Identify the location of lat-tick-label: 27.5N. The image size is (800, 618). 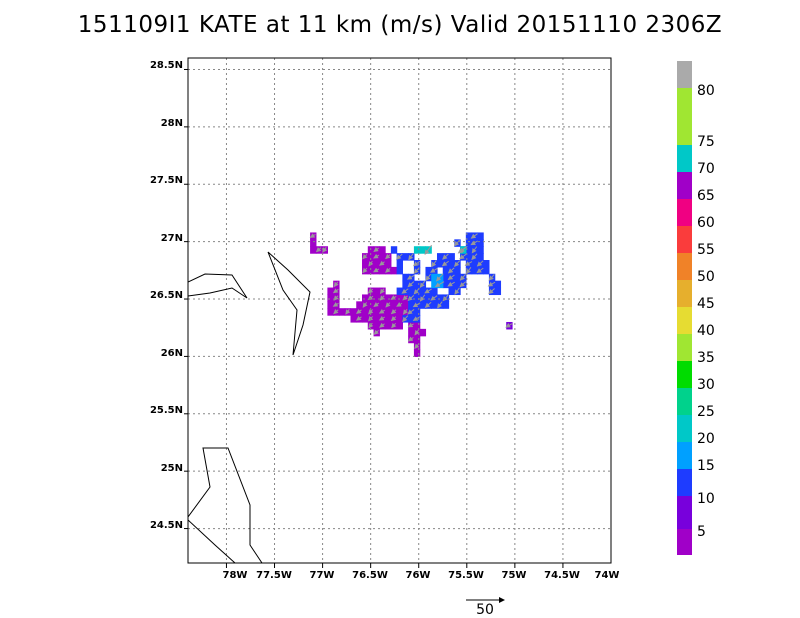
(166, 180).